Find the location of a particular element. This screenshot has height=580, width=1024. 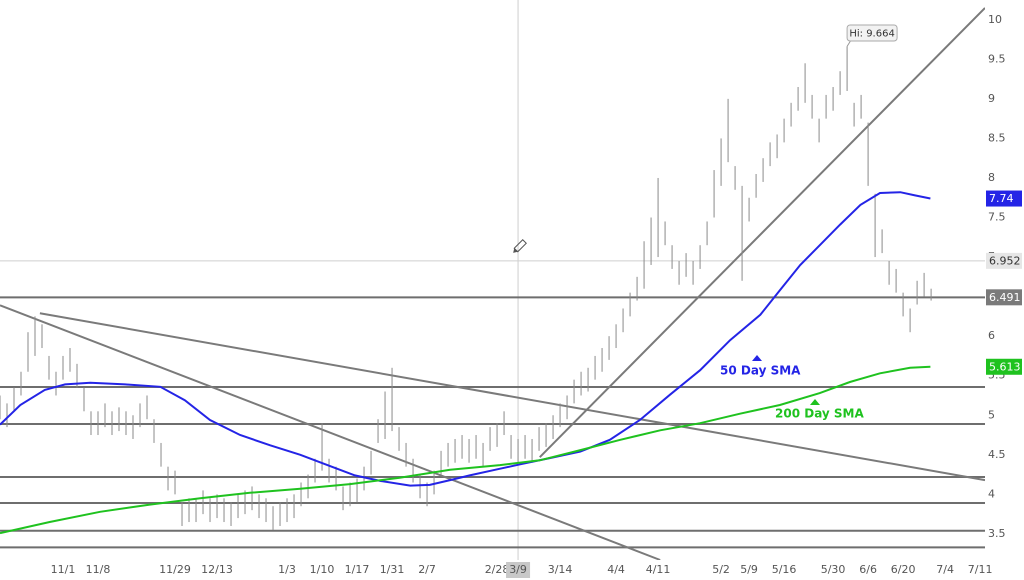

crosshair-value-label-box is located at coordinates (1004, 260).